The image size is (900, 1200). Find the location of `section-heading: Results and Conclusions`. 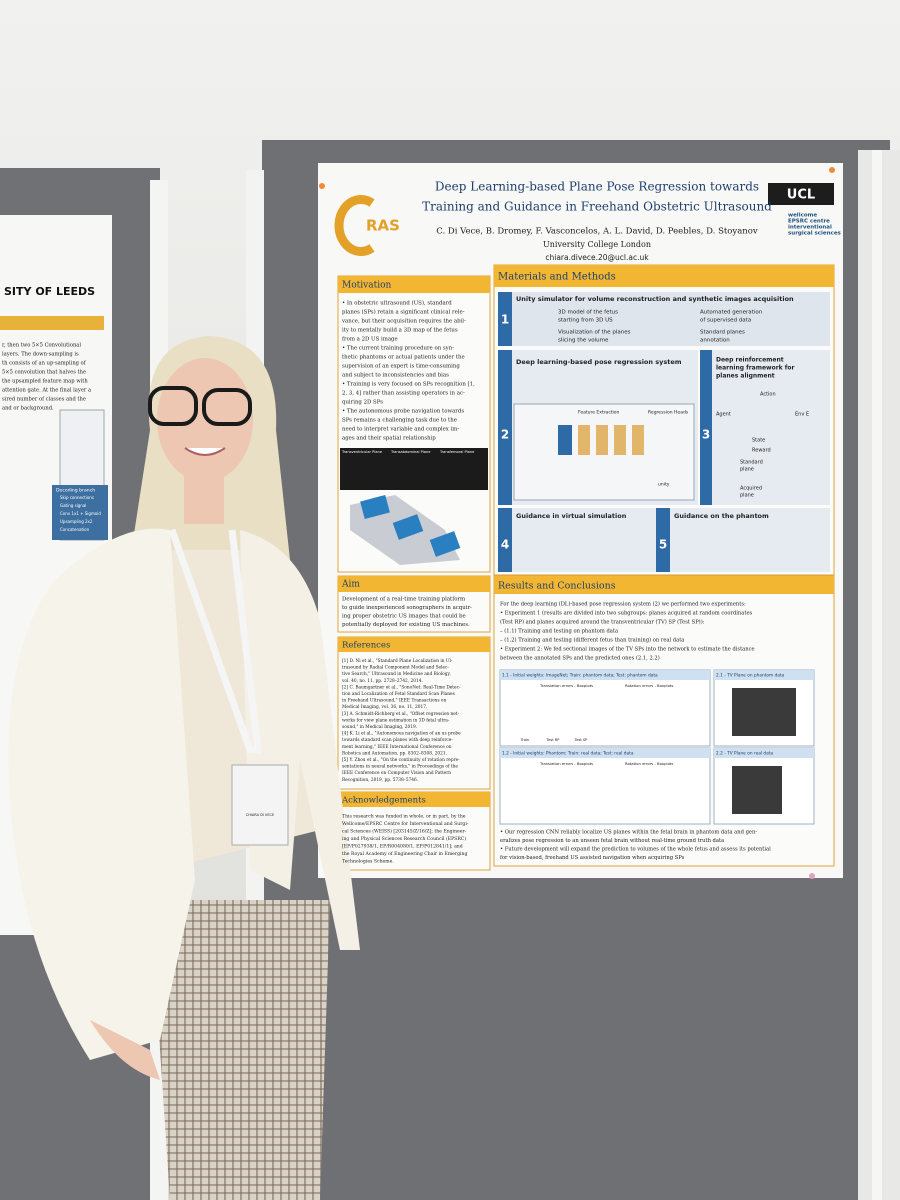

section-heading: Results and Conclusions is located at coordinates (557, 586).